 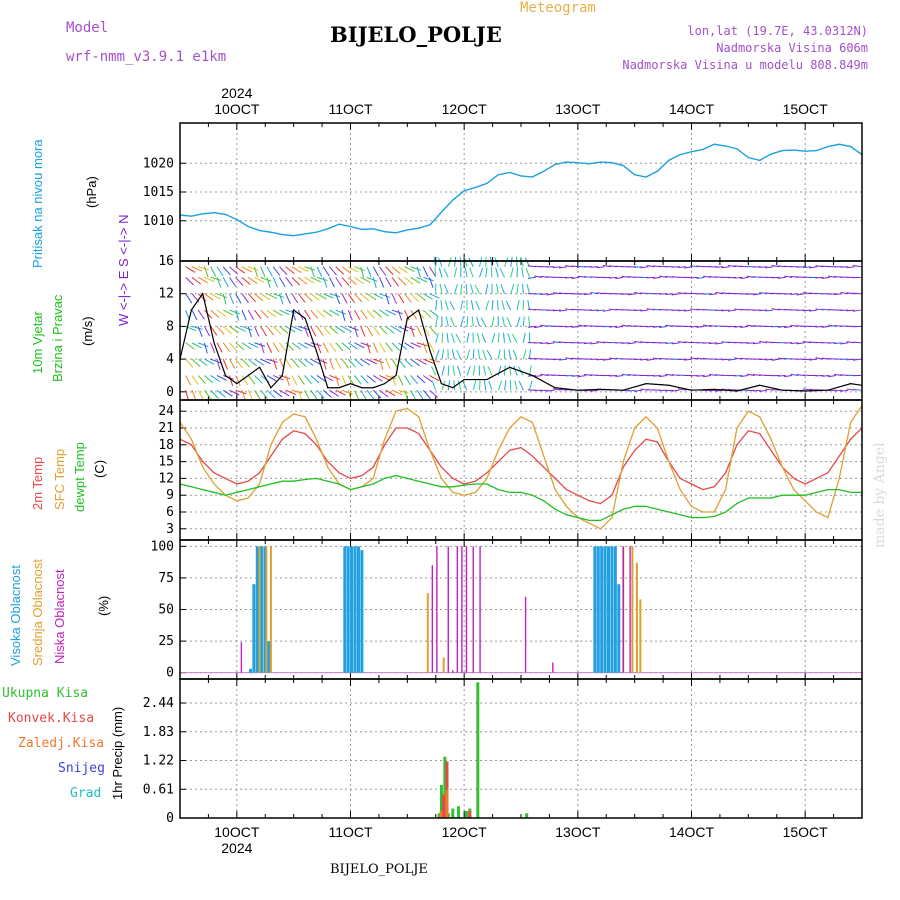 I want to click on x-tick-label-bottom: 11OCT, so click(x=350, y=832).